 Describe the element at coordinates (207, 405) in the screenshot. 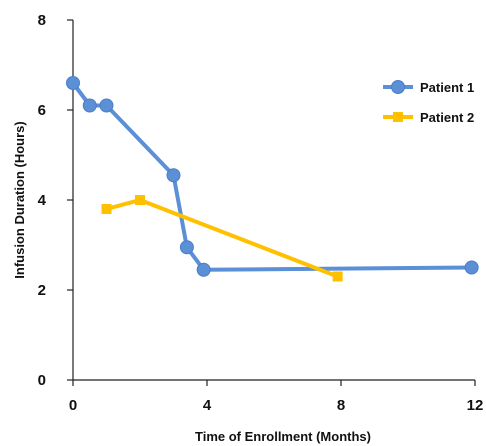

I see `x-tick-label: 4` at that location.